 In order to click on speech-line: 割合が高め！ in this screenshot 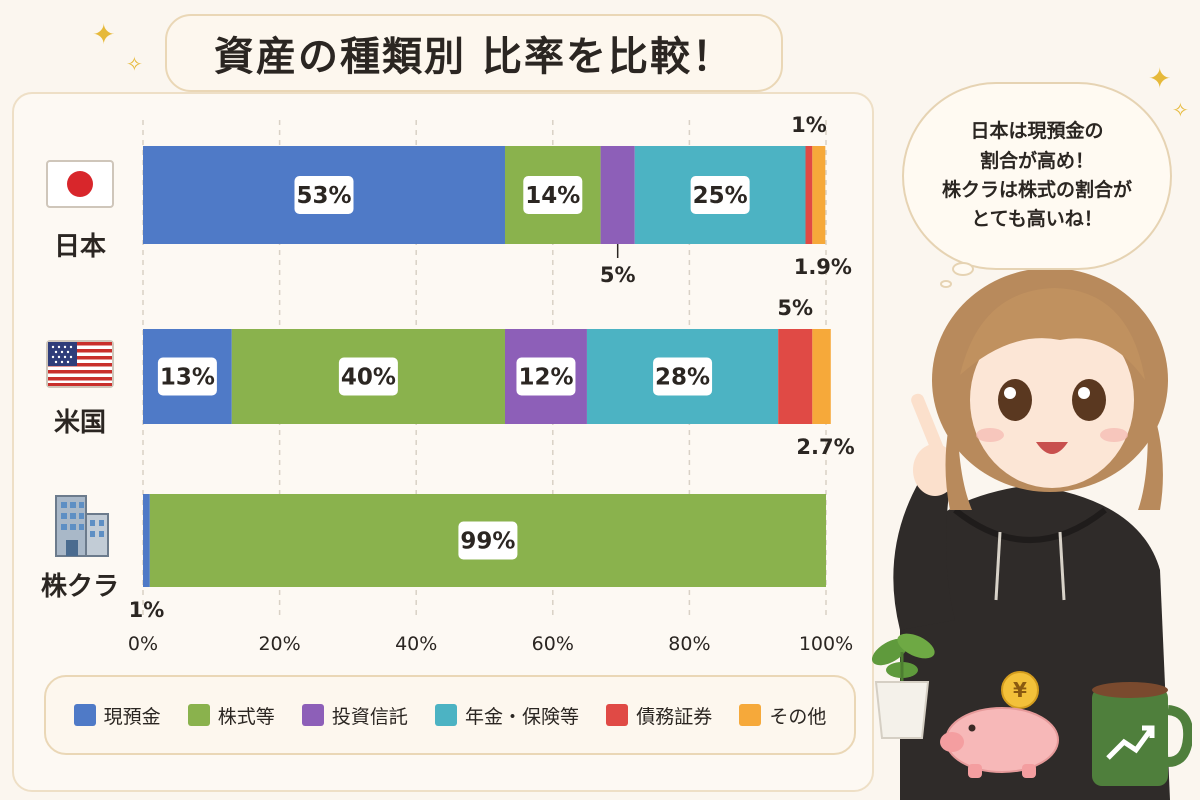, I will do `click(1036, 160)`.